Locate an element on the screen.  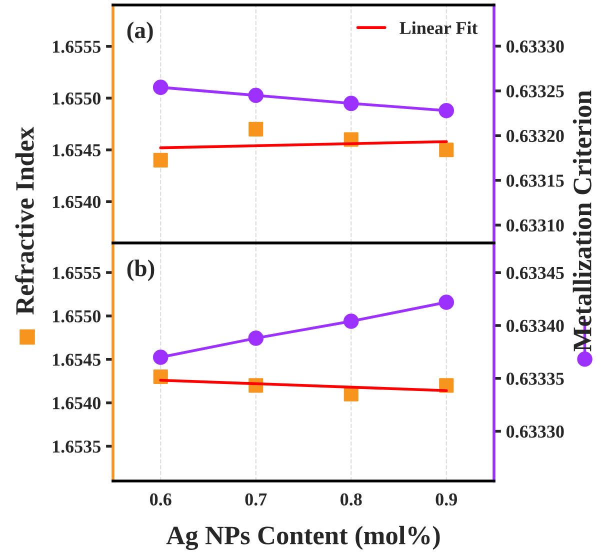
x-tick-label: 0.9 is located at coordinates (447, 499).